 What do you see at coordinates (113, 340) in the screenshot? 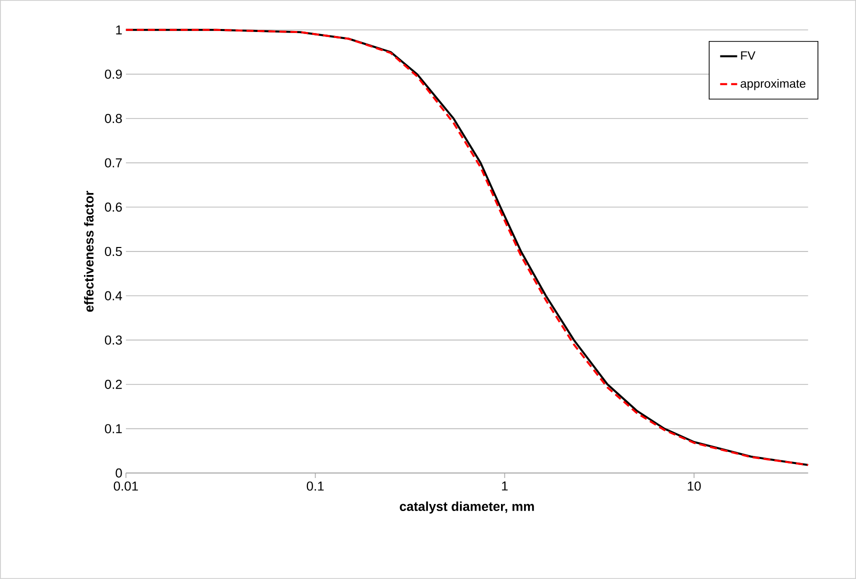
I see `y-tick-label: 0.3` at bounding box center [113, 340].